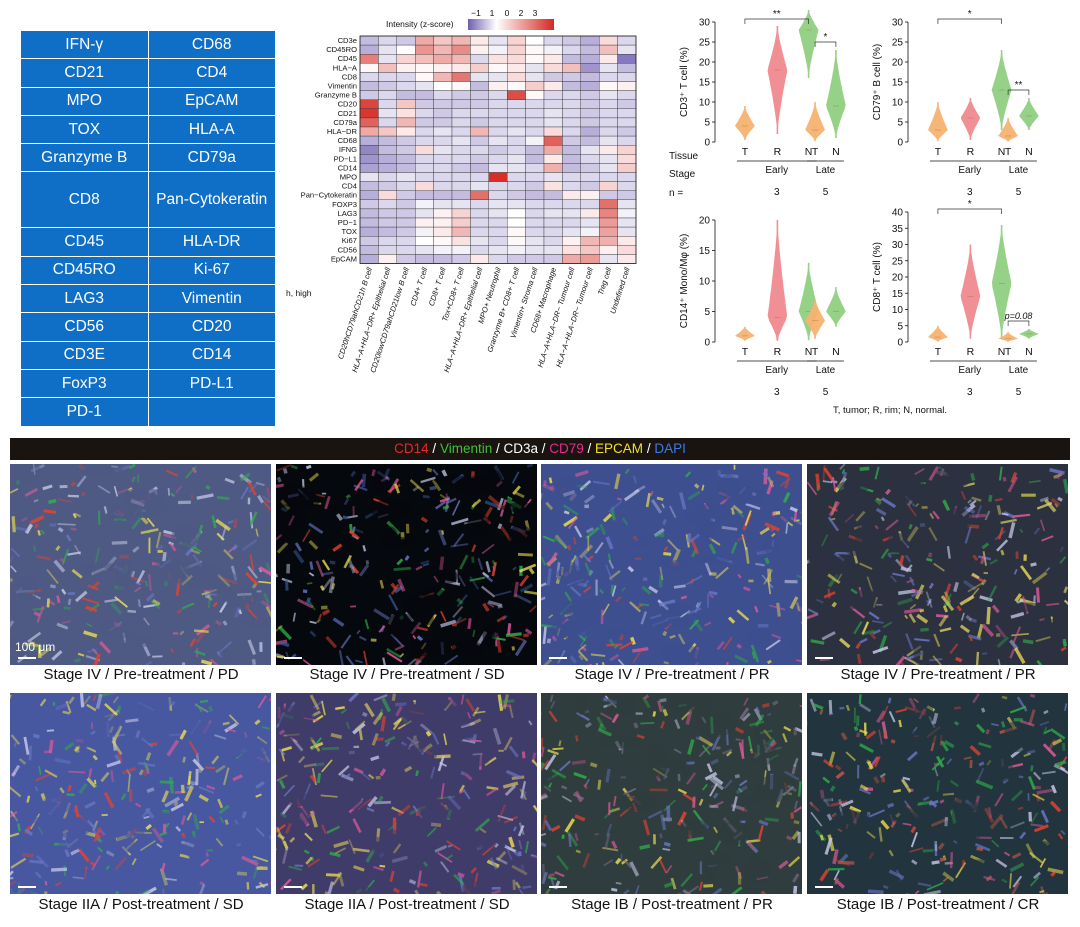  What do you see at coordinates (604, 281) in the screenshot?
I see `heatmap-column-label: Treg cell` at bounding box center [604, 281].